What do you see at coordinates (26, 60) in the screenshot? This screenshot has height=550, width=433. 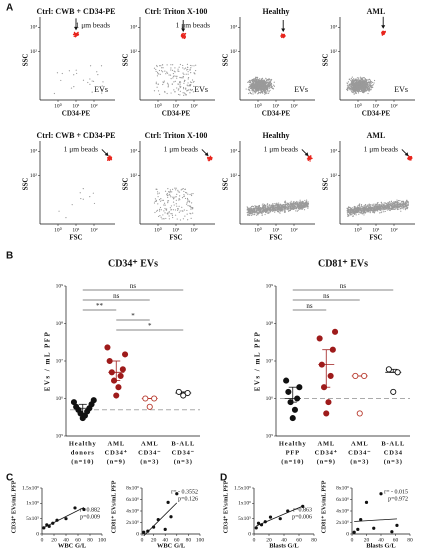 I see `y-axis-label: SSC` at bounding box center [26, 60].